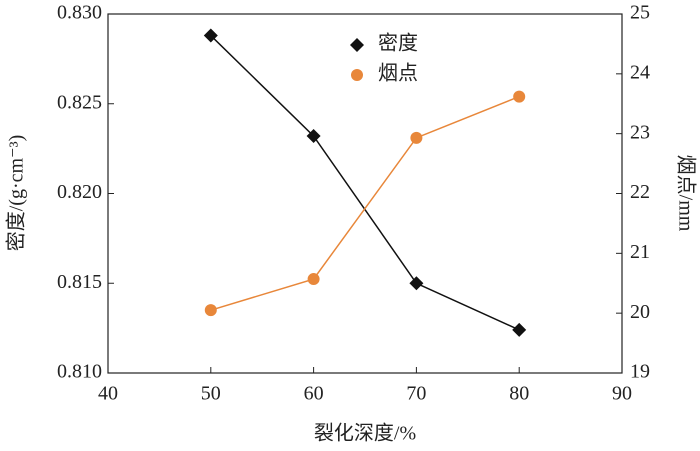  Describe the element at coordinates (640, 13) in the screenshot. I see `y2-tick-label: 25` at that location.